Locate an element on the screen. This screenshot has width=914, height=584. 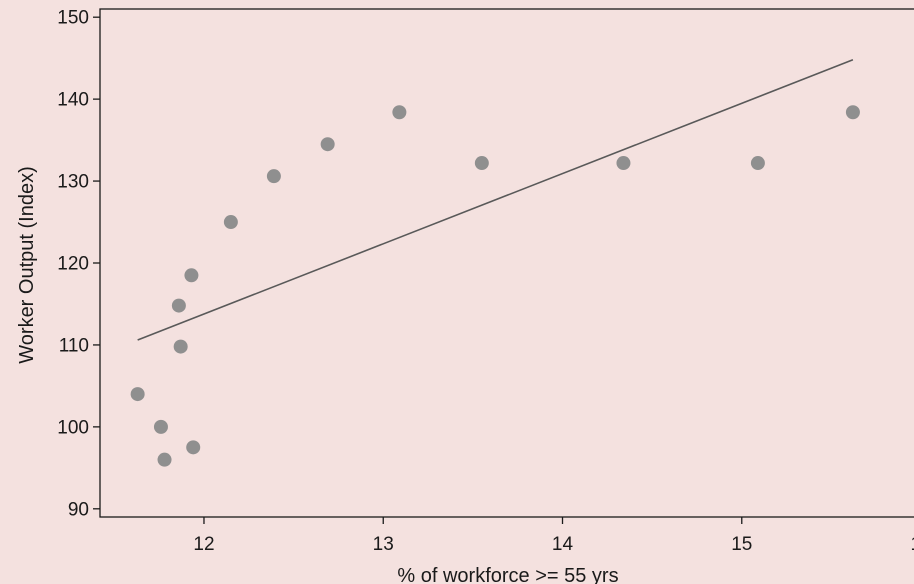
x-tick-label: 16 is located at coordinates (912, 544).